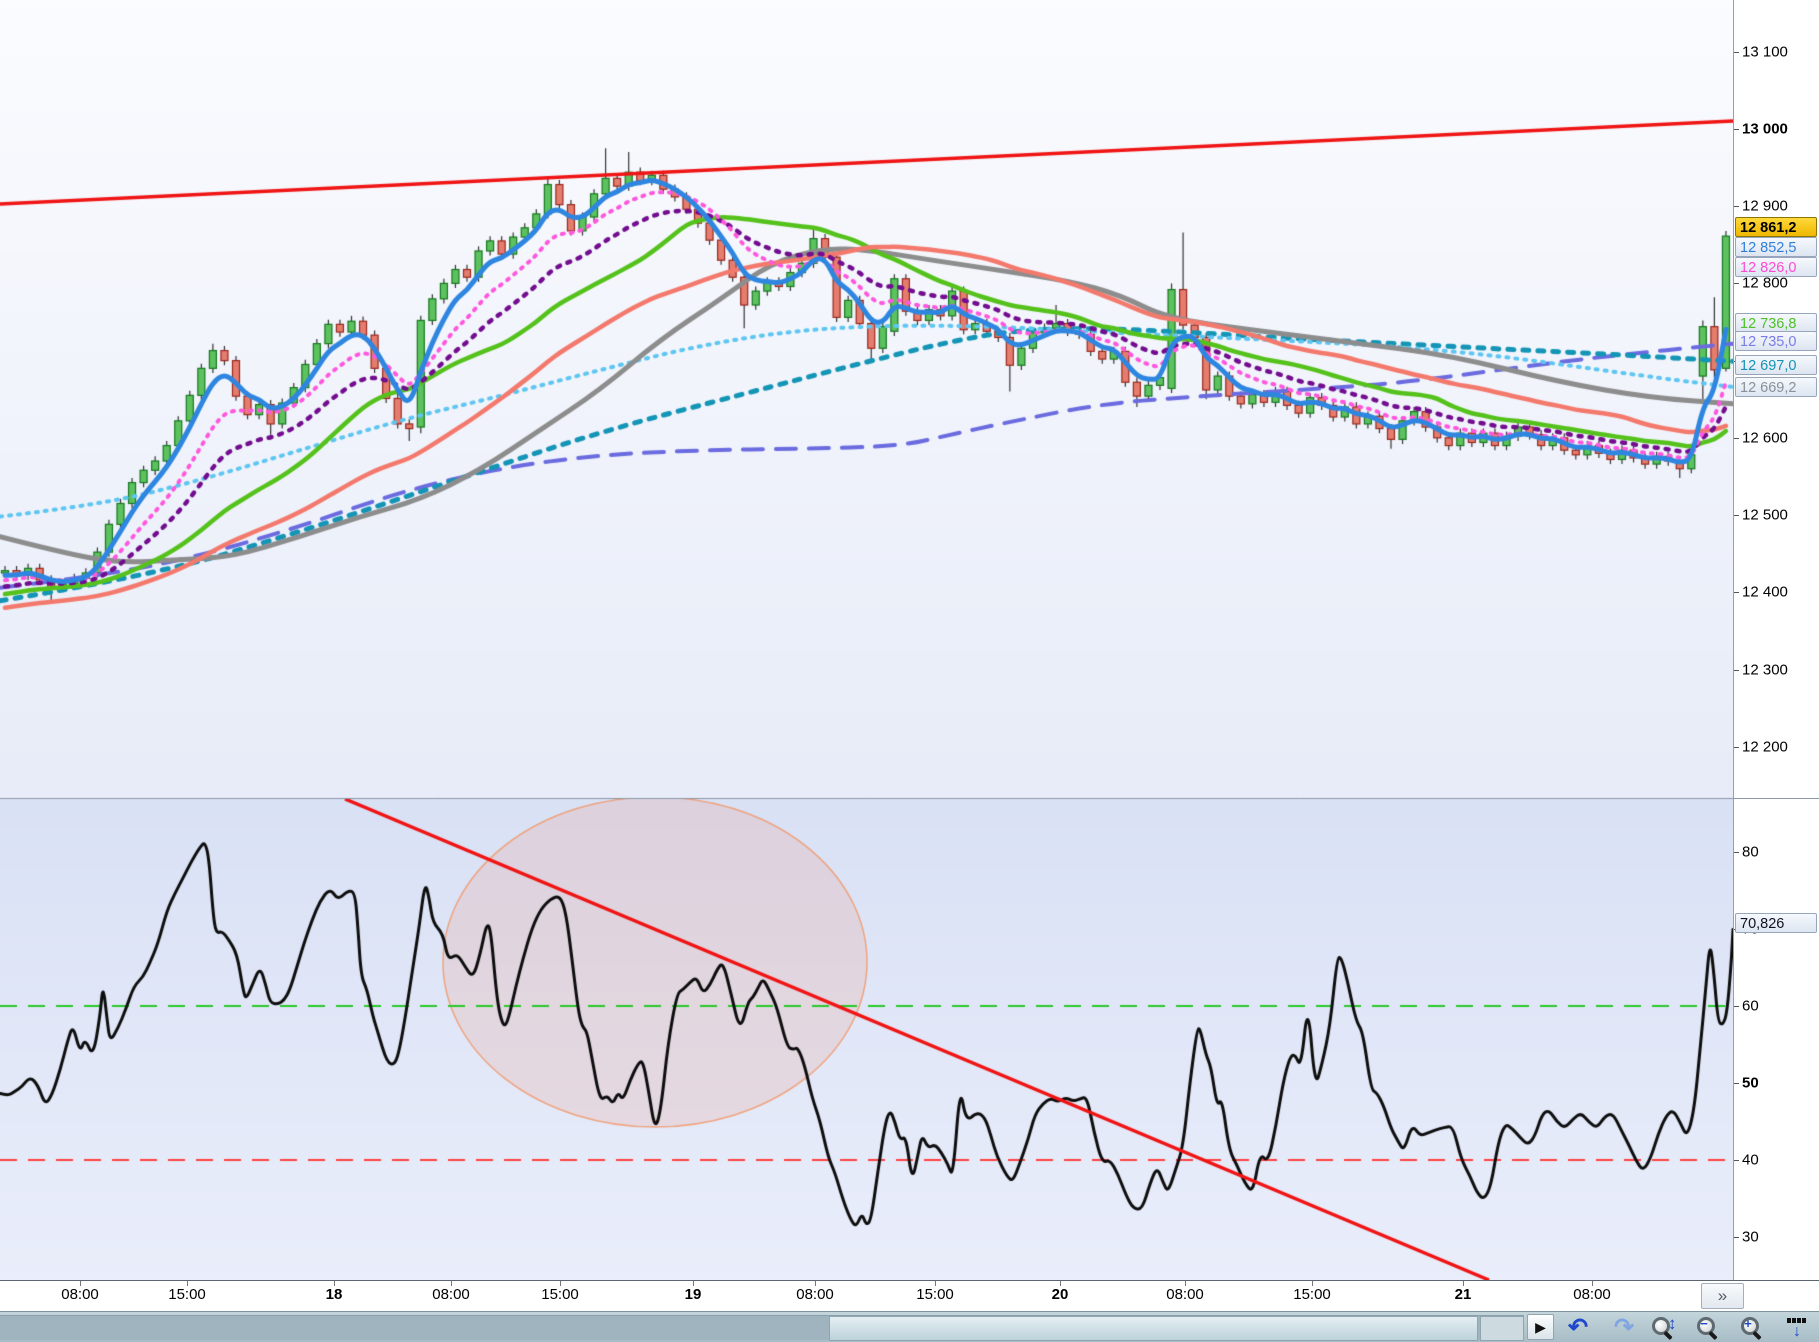 The width and height of the screenshot is (1819, 1342). What do you see at coordinates (1776, 341) in the screenshot?
I see `indicator-value-badge: 12 735,0` at bounding box center [1776, 341].